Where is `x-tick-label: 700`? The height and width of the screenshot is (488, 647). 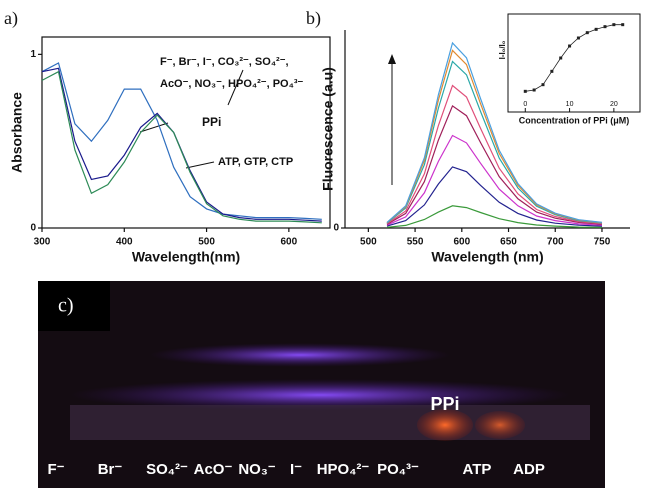 x-tick-label: 700 is located at coordinates (555, 242).